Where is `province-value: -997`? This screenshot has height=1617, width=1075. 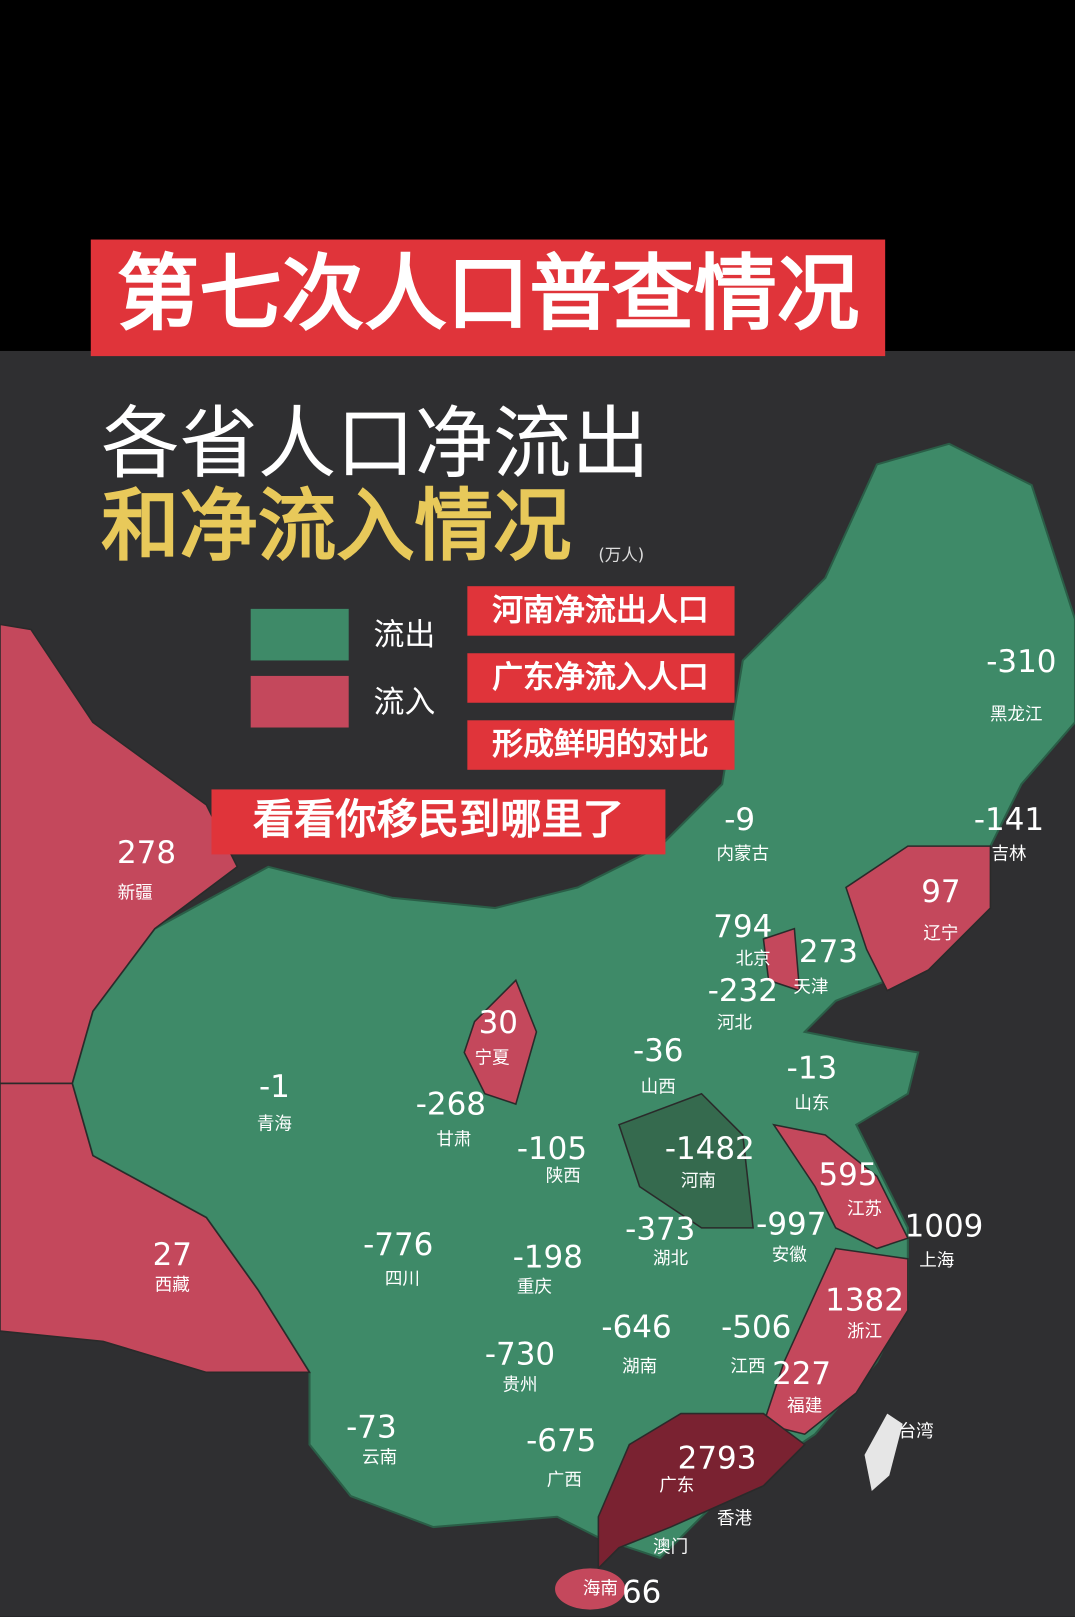
province-value: -997 is located at coordinates (791, 1224).